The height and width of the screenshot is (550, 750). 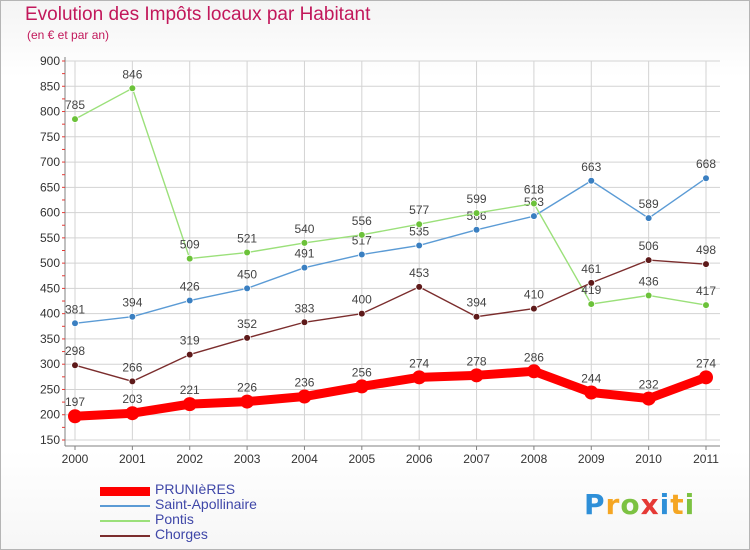 What do you see at coordinates (75, 402) in the screenshot?
I see `data-label: 197` at bounding box center [75, 402].